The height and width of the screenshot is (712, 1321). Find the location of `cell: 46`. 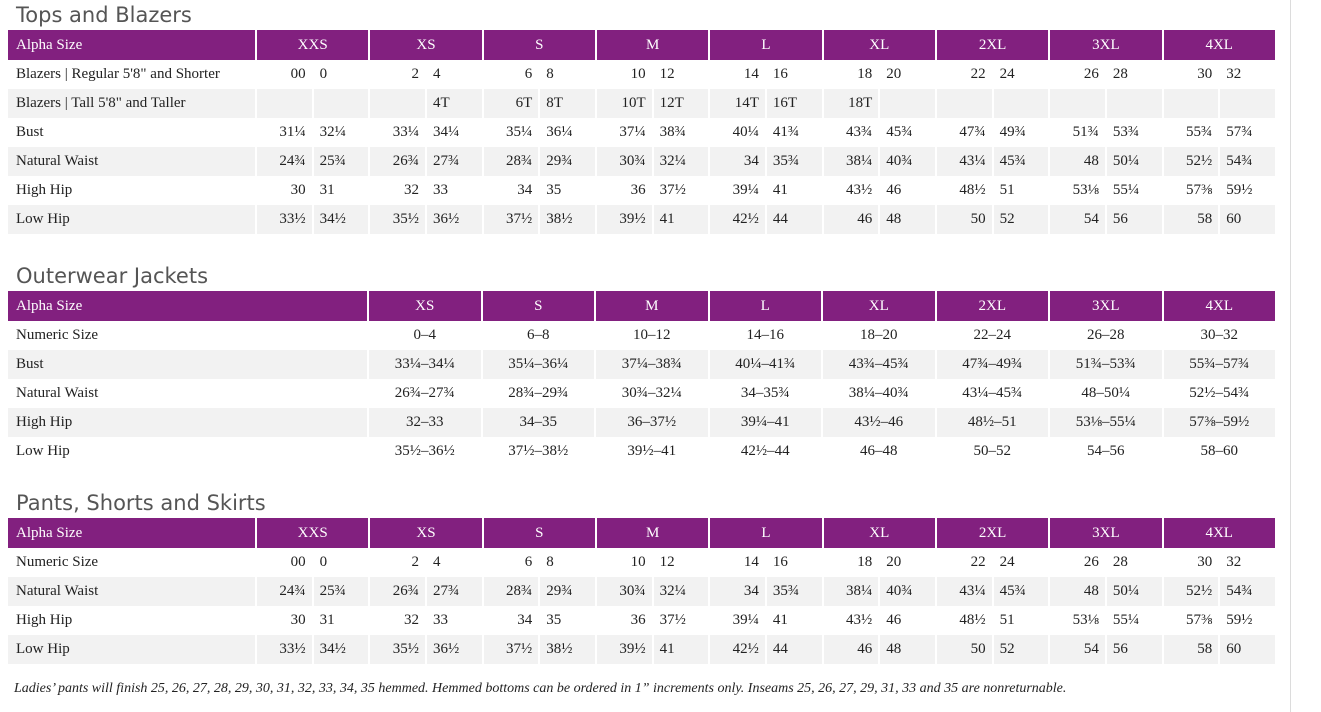

cell: 46 is located at coordinates (908, 190).